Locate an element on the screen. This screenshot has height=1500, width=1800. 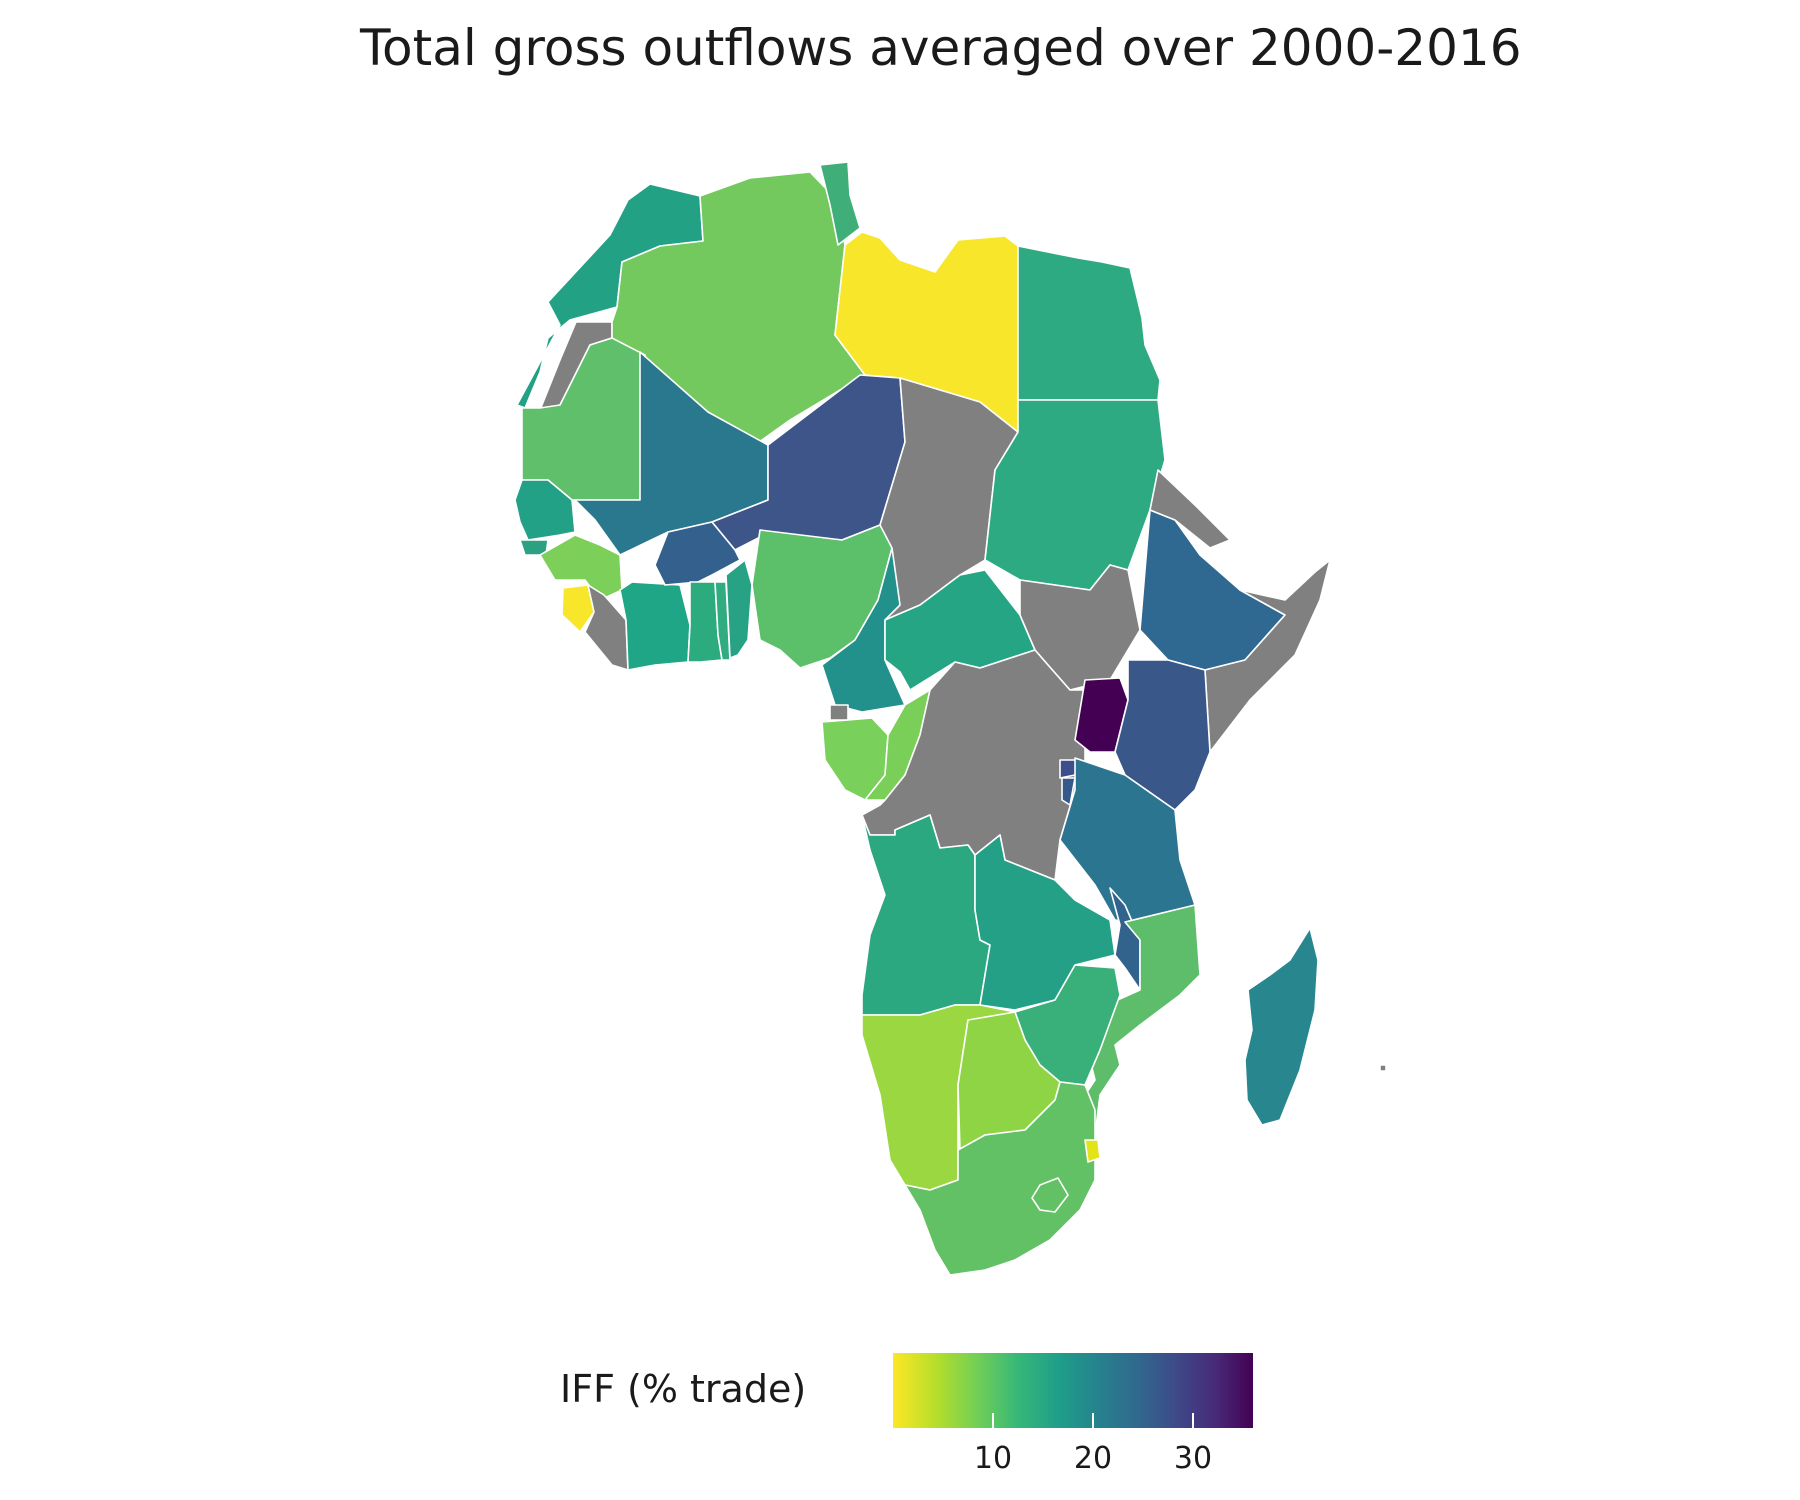
country-eswatini is located at coordinates (1092, 1151).